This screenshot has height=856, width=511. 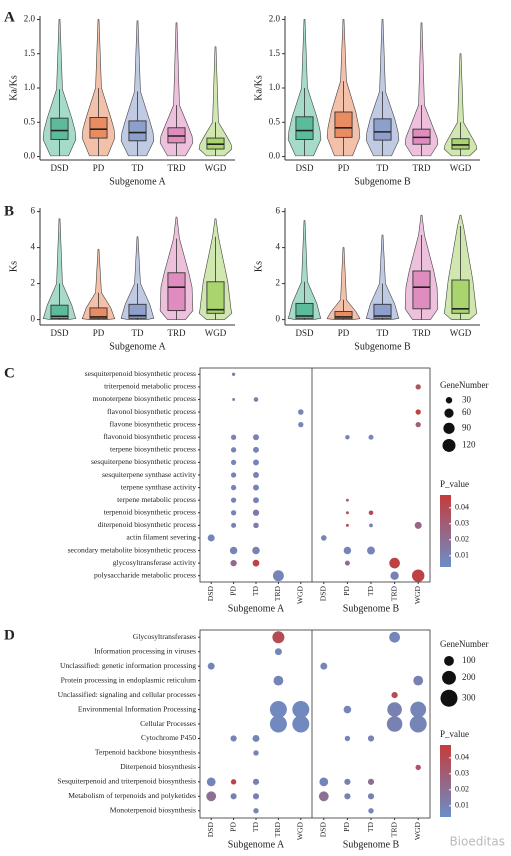 I want to click on colorbar-label: 0.03, so click(x=462, y=523).